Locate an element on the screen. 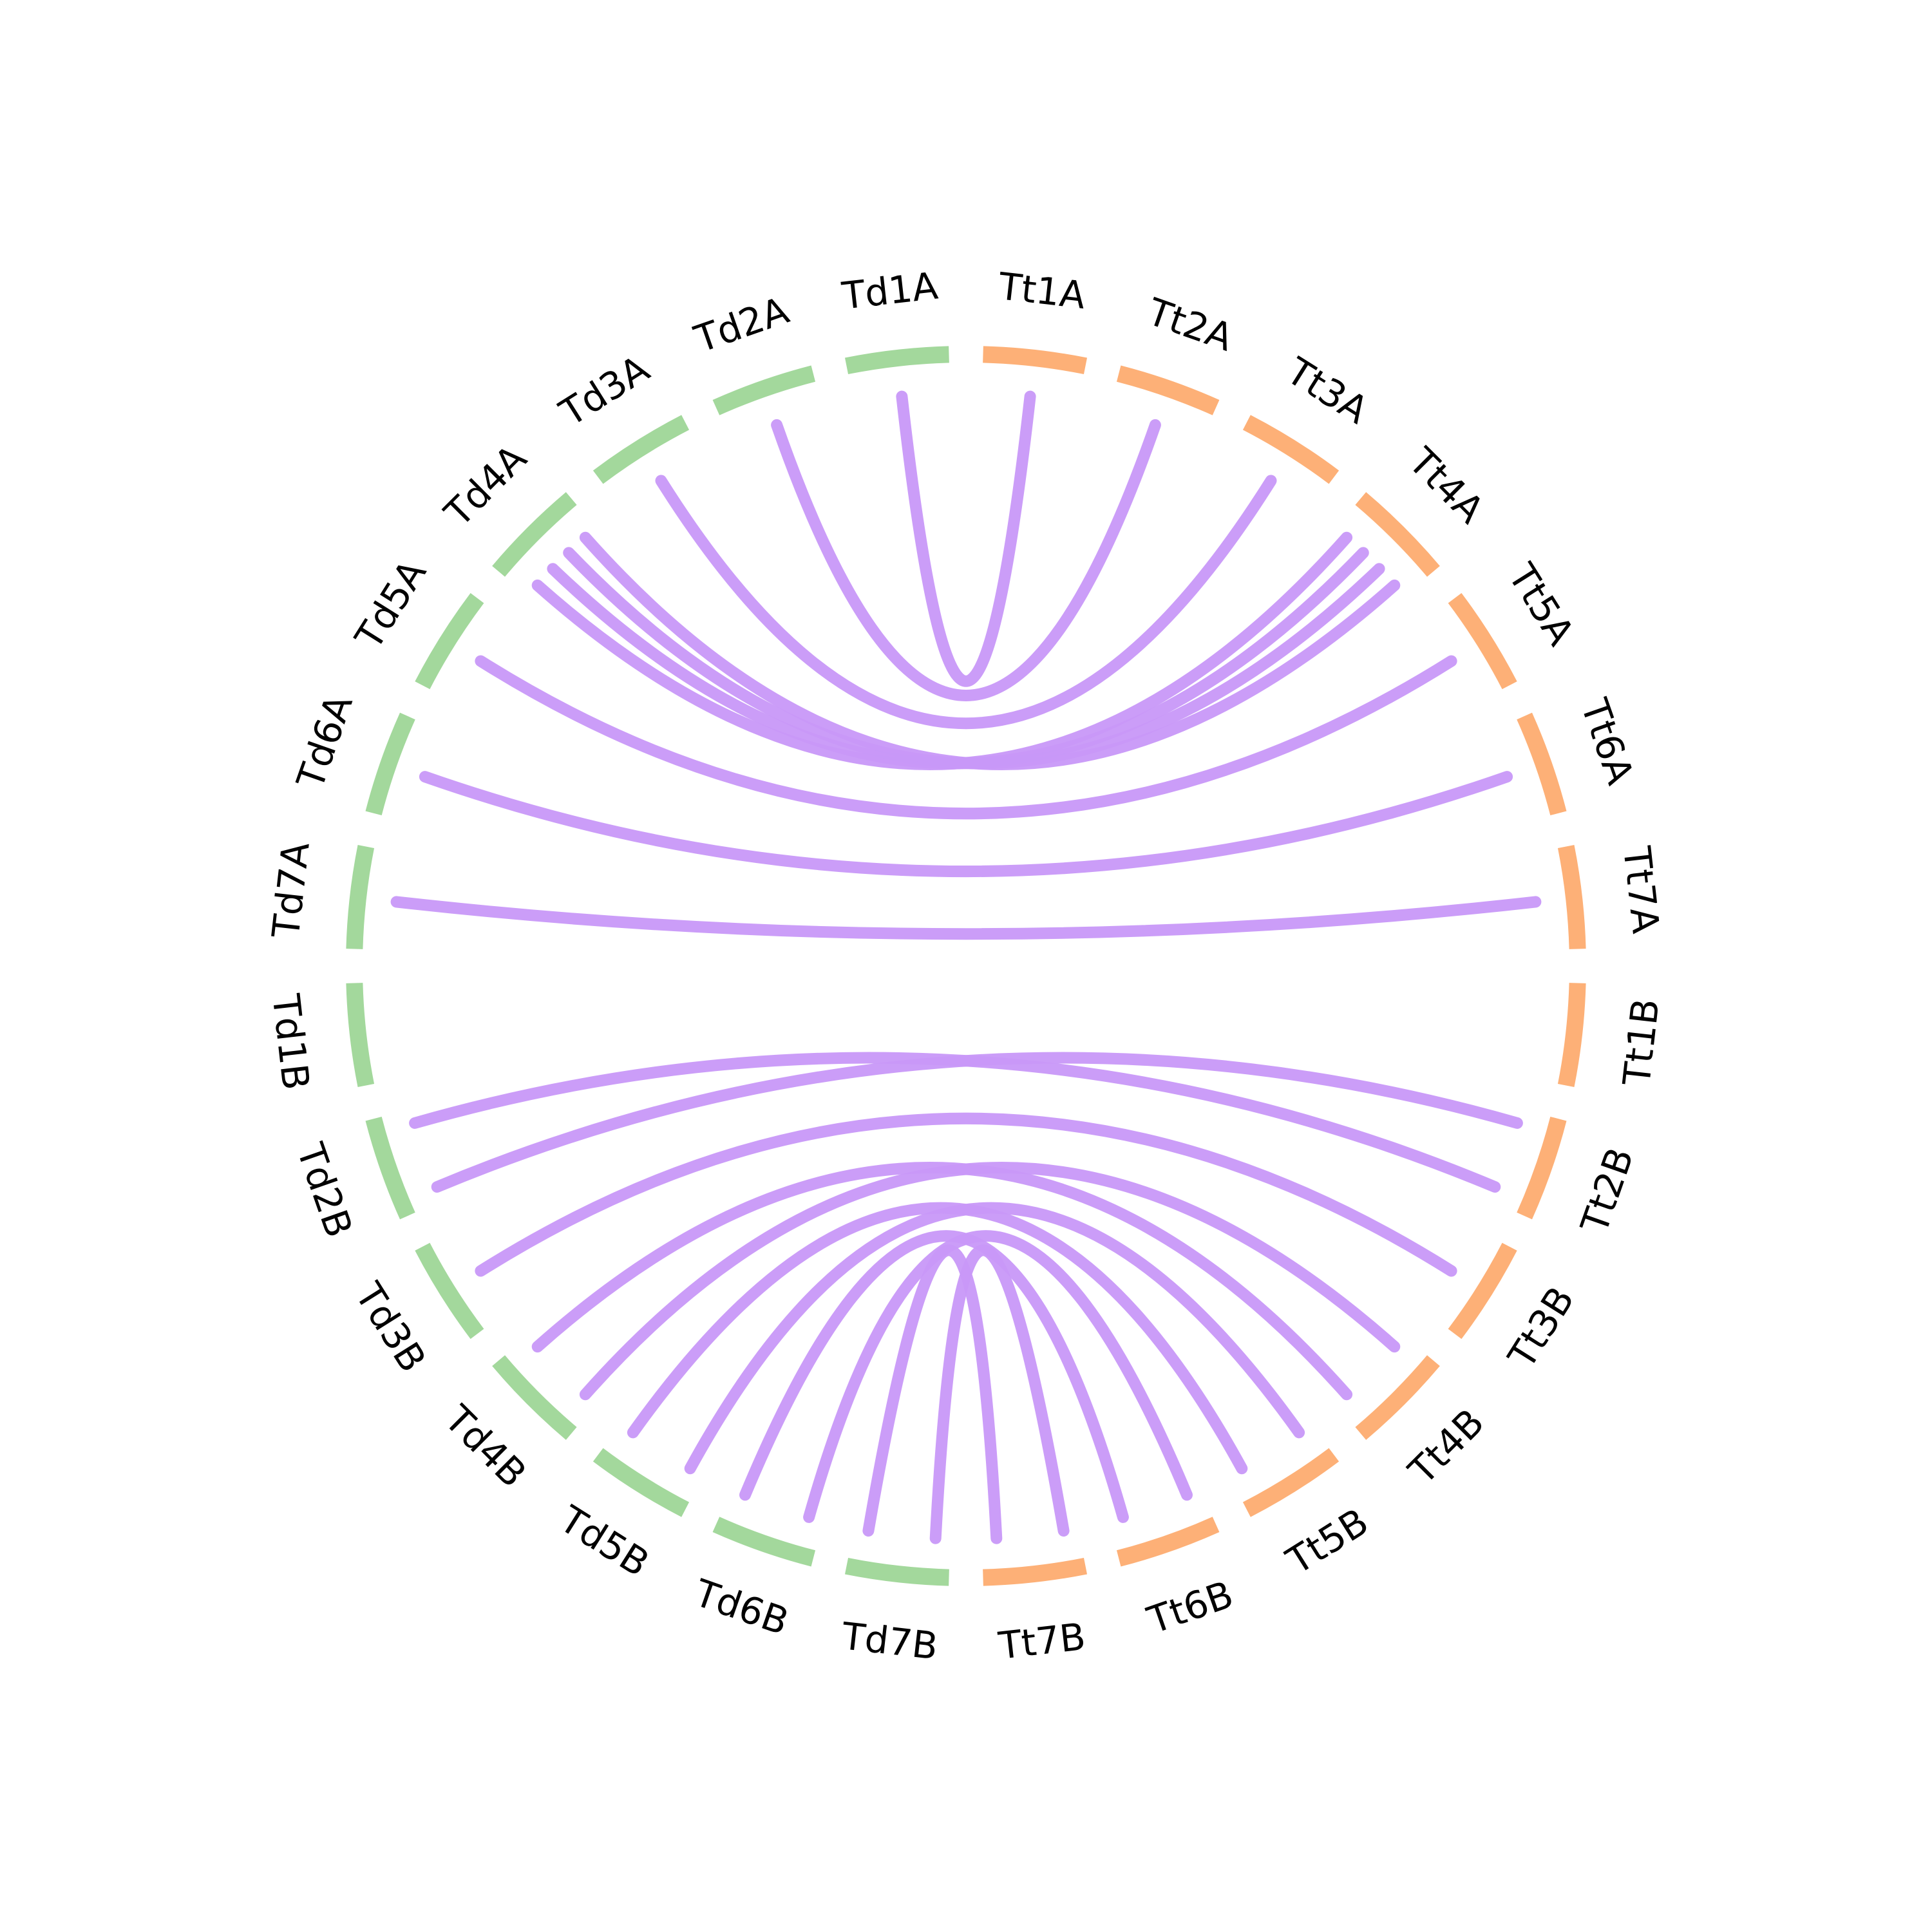 The height and width of the screenshot is (1932, 1932). label-td5b: Td5B is located at coordinates (604, 1541).